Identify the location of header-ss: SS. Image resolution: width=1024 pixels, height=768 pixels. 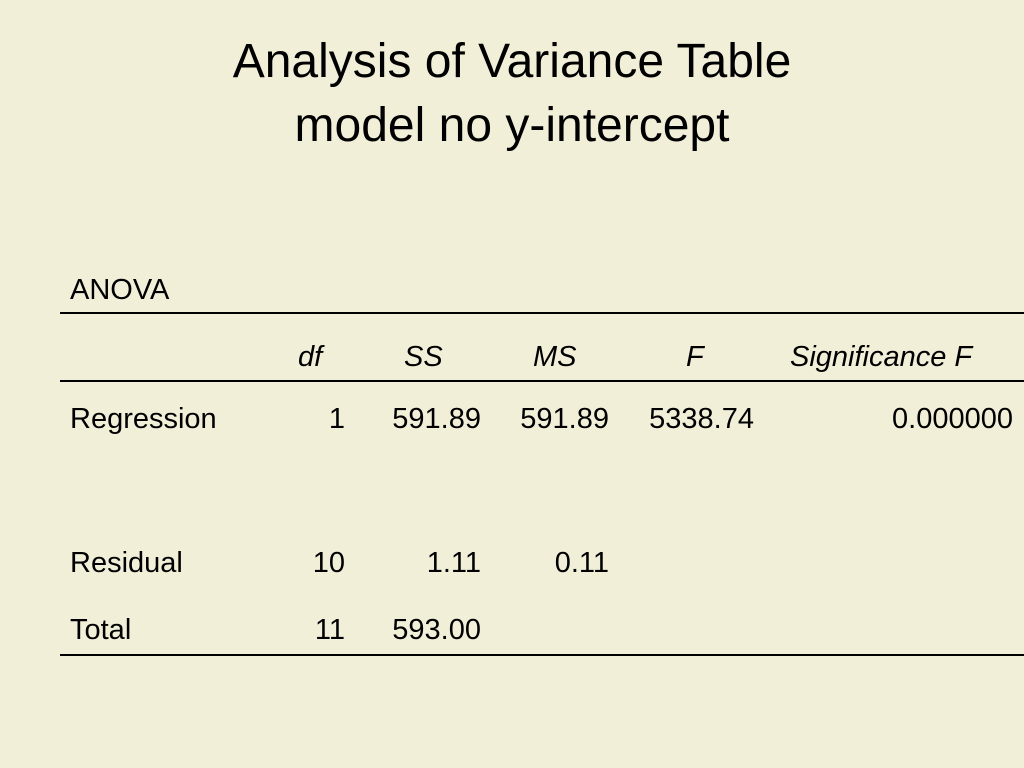
(423, 357).